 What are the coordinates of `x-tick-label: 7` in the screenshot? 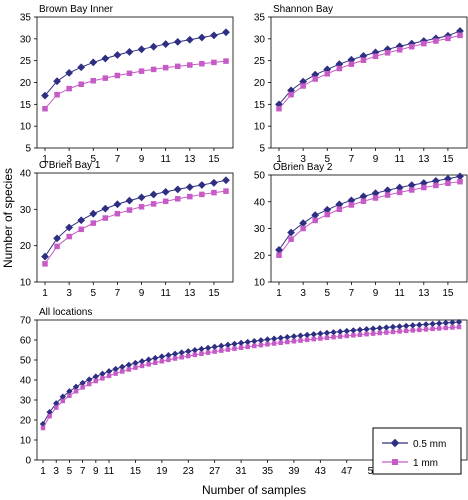 It's located at (83, 471).